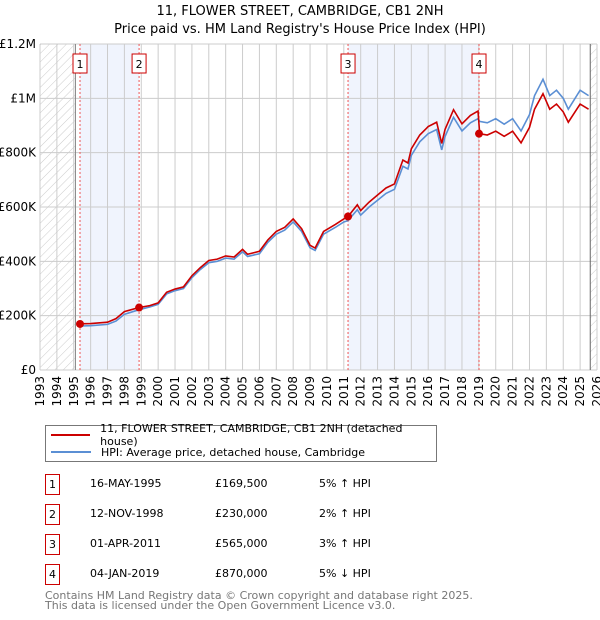 The width and height of the screenshot is (600, 620). Describe the element at coordinates (127, 513) in the screenshot. I see `sale-date: 12-NOV-1998` at that location.